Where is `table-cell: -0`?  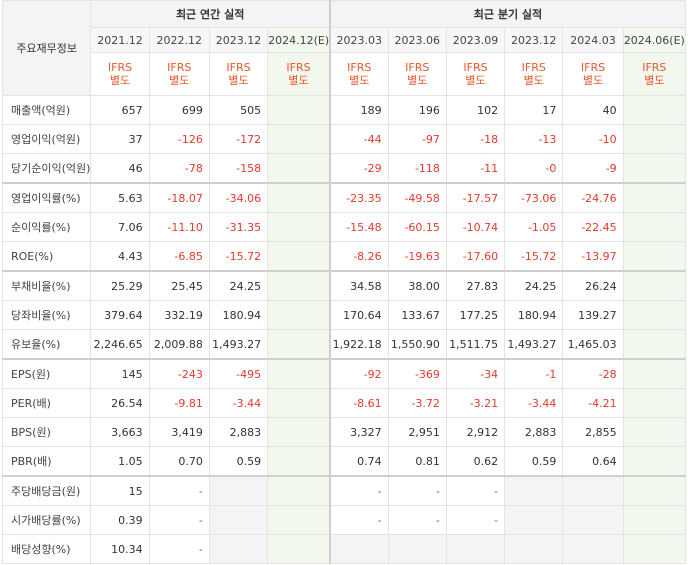
table-cell: -0 is located at coordinates (534, 168).